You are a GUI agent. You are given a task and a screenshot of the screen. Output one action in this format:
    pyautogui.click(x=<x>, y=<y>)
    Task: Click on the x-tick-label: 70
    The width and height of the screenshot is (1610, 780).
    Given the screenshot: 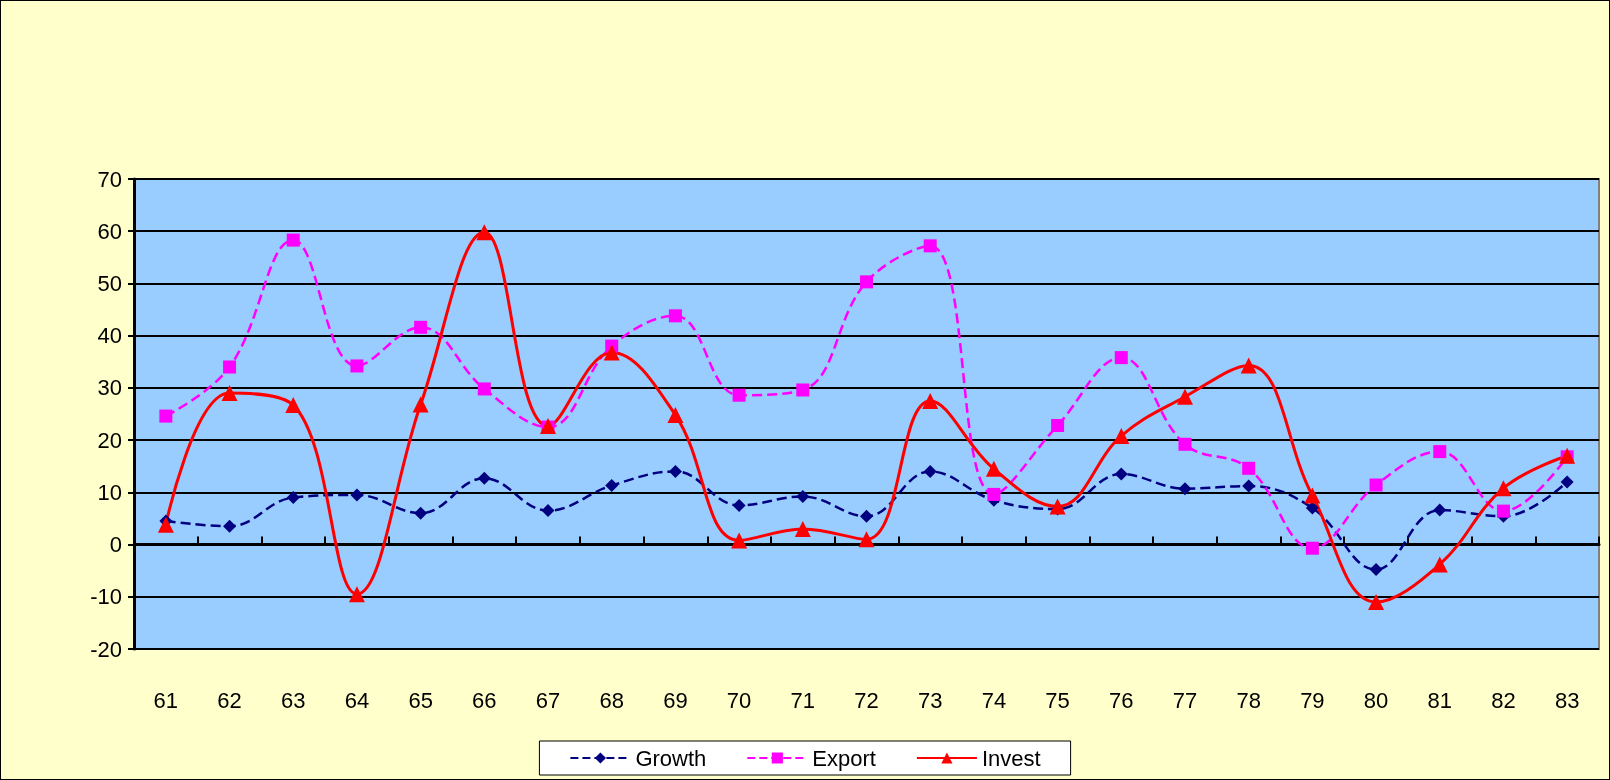 What is the action you would take?
    pyautogui.click(x=739, y=700)
    